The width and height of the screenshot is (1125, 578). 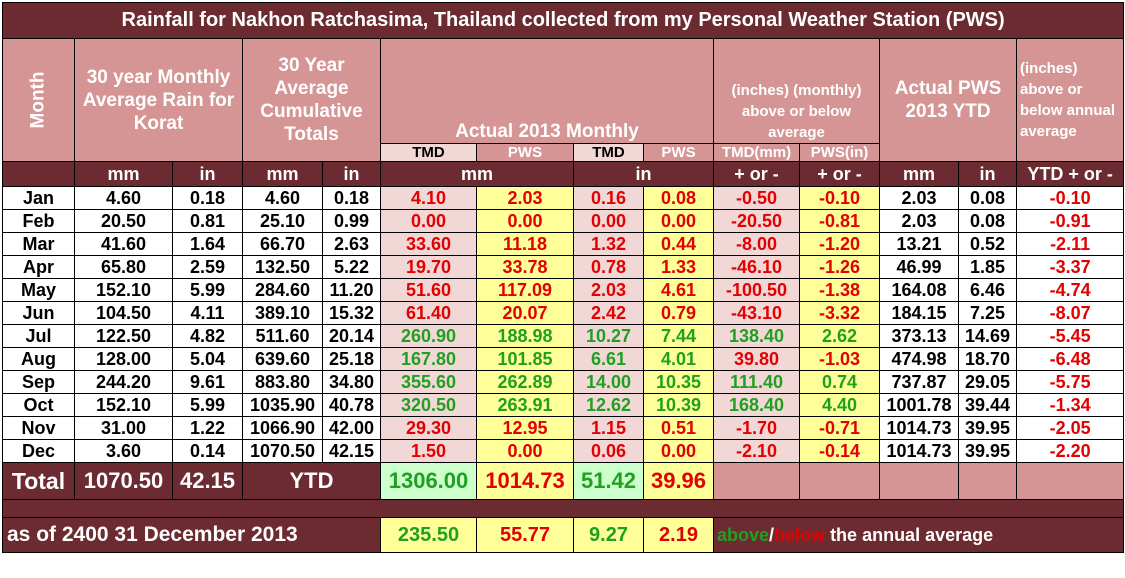 What do you see at coordinates (1070, 428) in the screenshot?
I see `cell-ytd-dev: -2.05` at bounding box center [1070, 428].